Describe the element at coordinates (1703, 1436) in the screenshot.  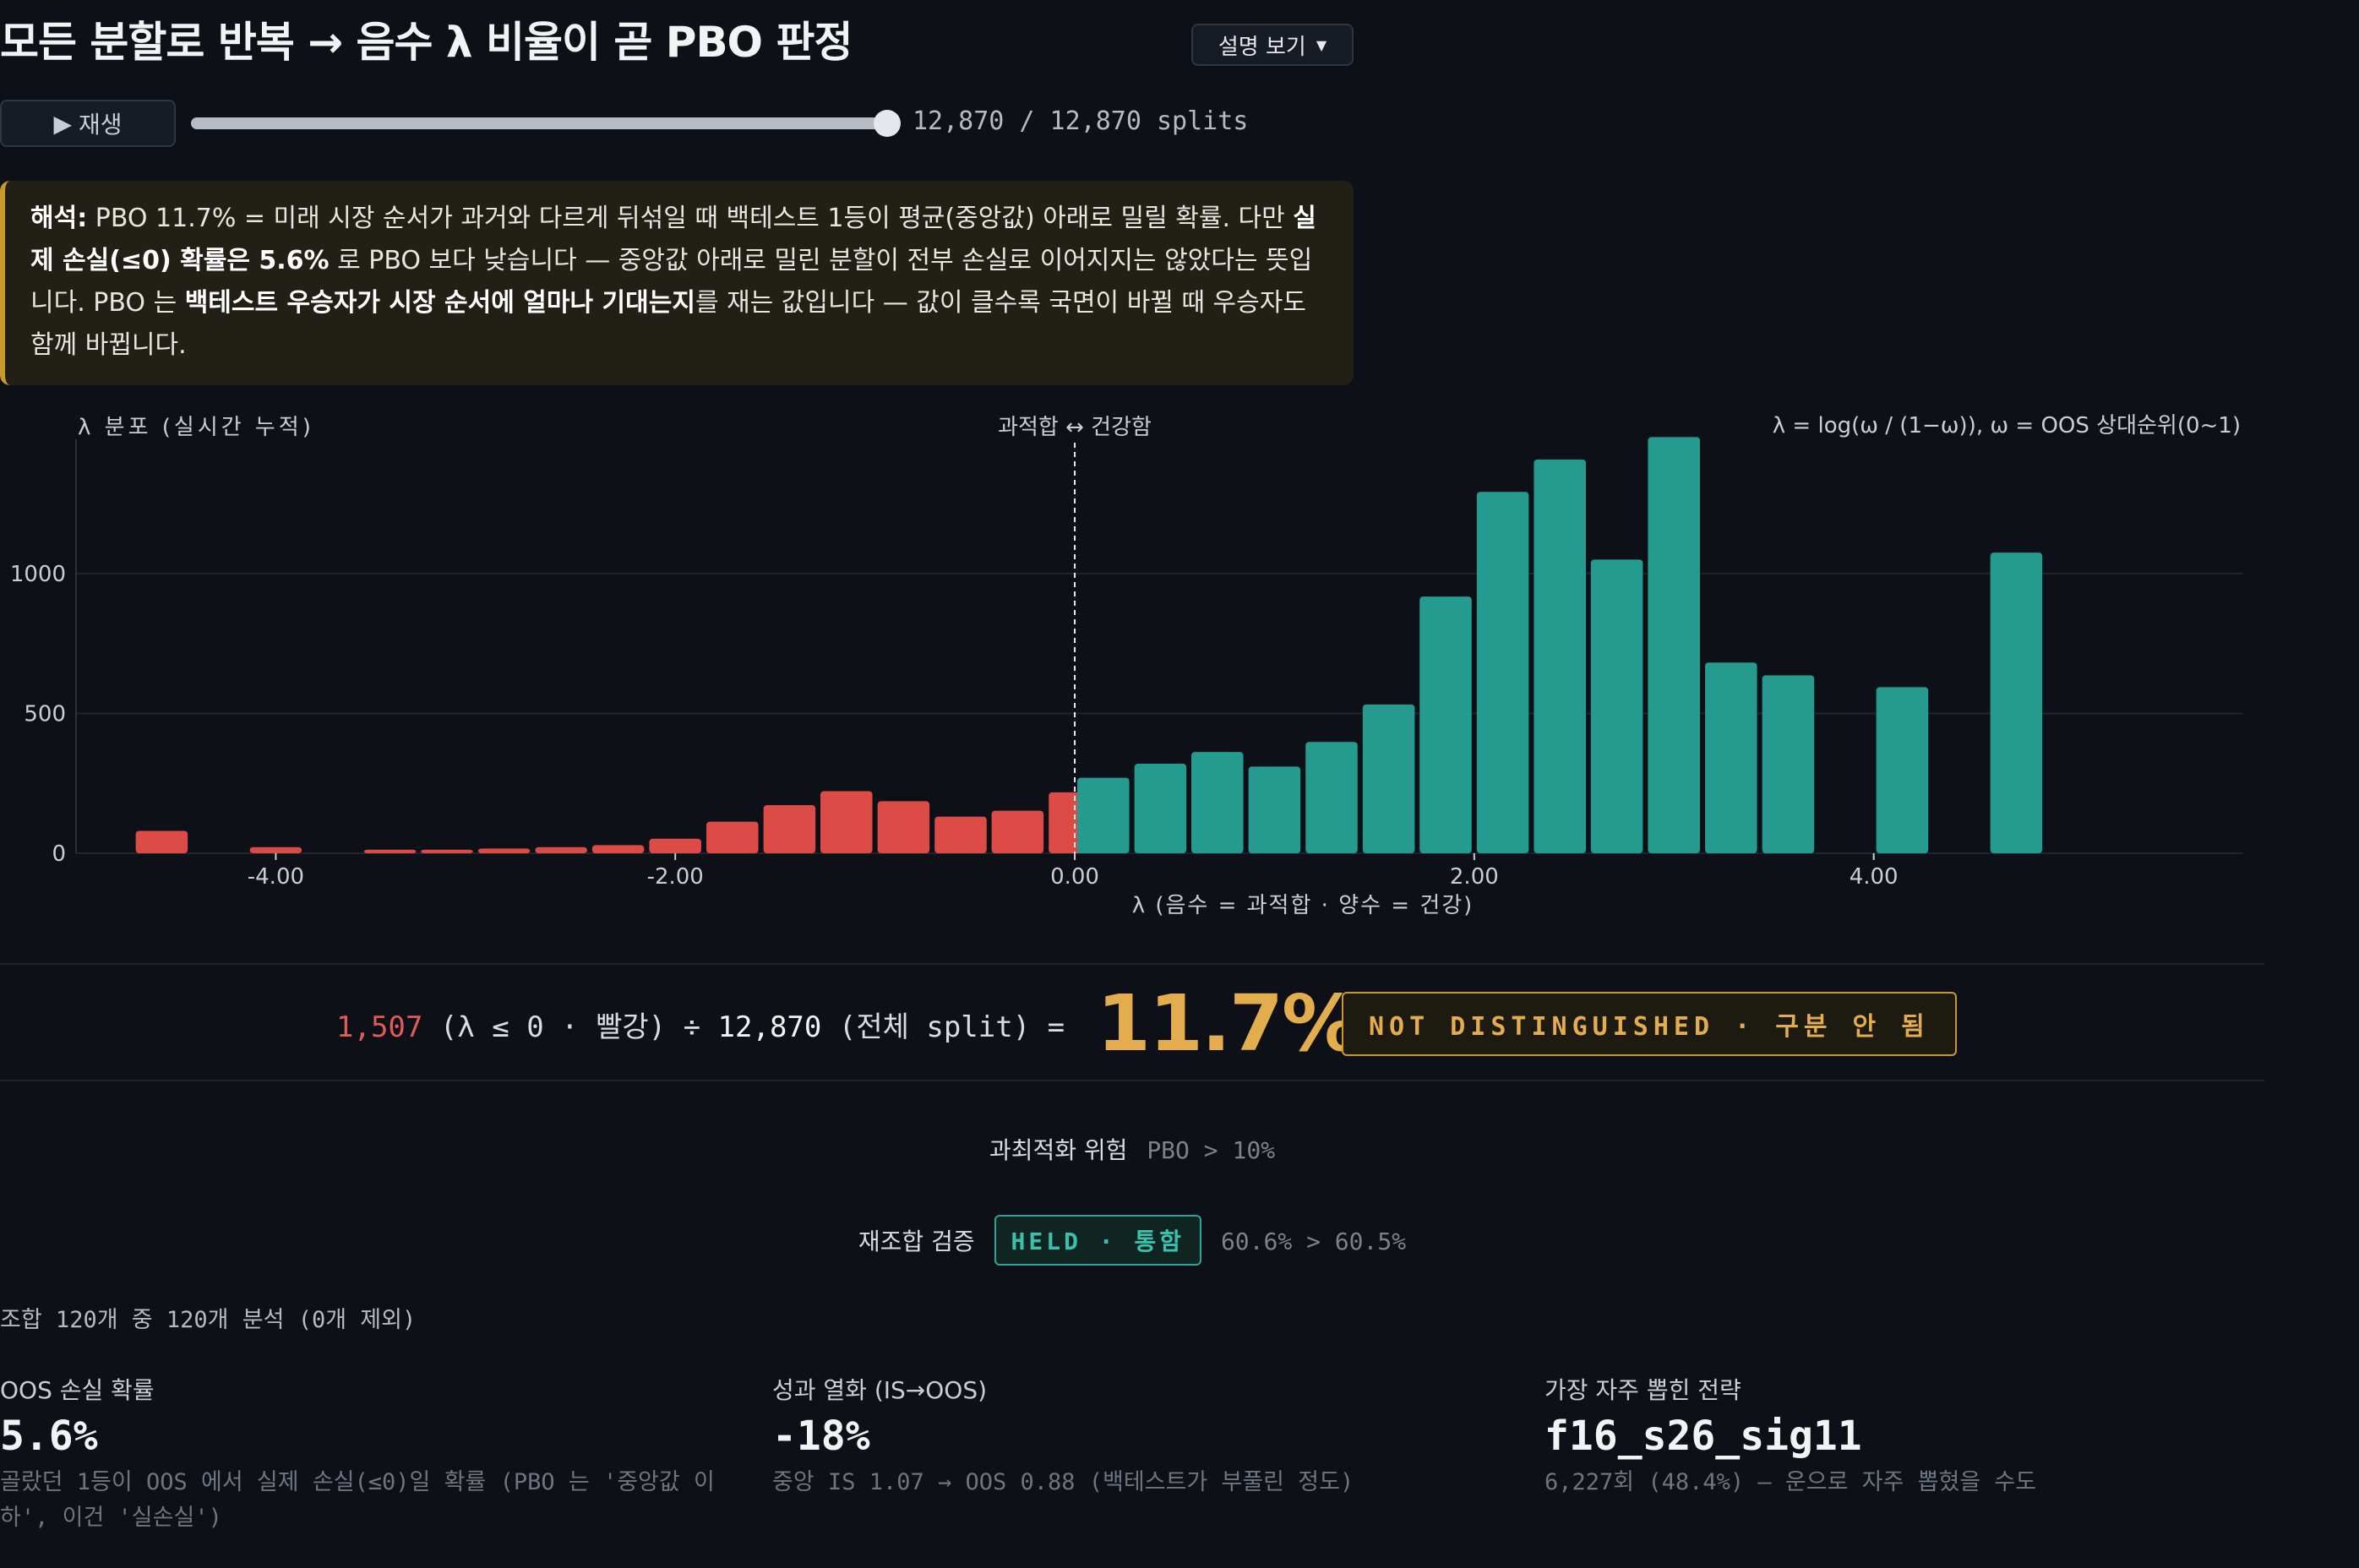
I see `stat-value: f16_s26_sig11` at that location.